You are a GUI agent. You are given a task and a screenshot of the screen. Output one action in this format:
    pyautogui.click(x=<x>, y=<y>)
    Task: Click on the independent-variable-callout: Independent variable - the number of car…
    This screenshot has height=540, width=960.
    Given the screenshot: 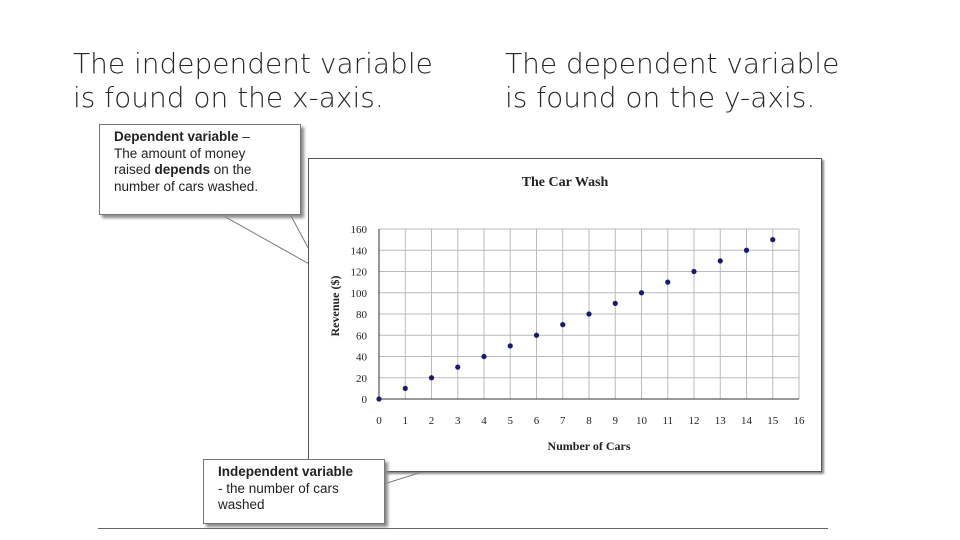 What is the action you would take?
    pyautogui.click(x=294, y=491)
    